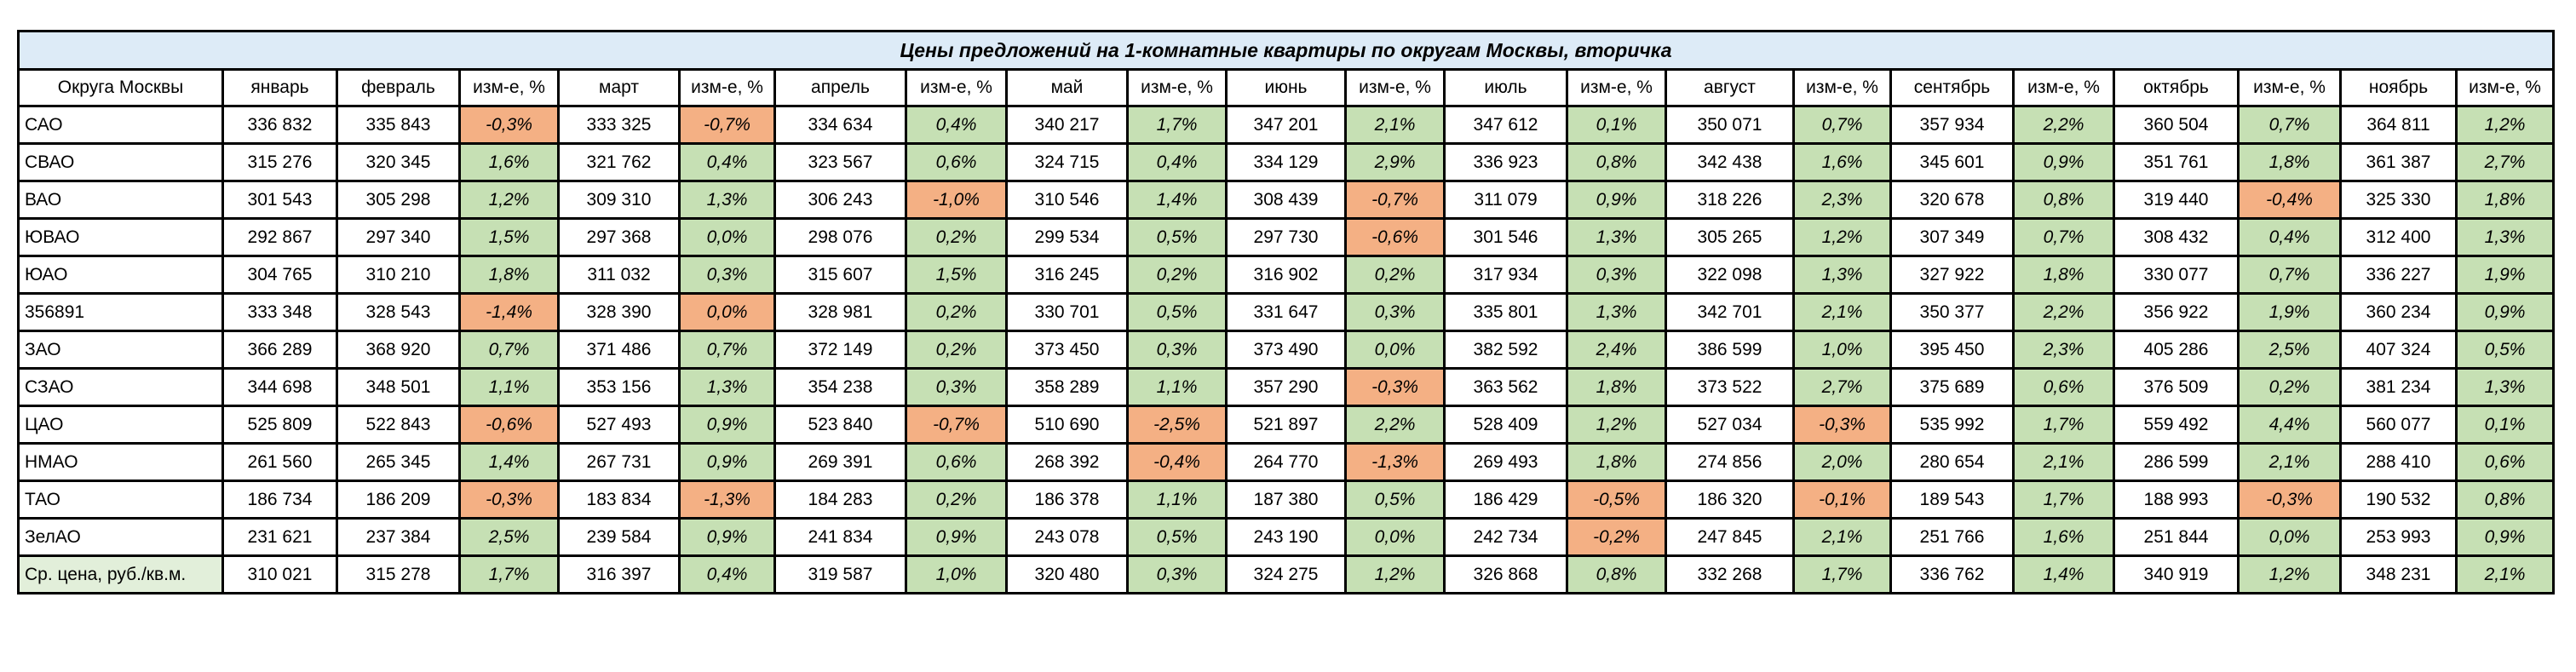 The image size is (2576, 672). Describe the element at coordinates (1842, 350) in the screenshot. I see `change-pct-positive-cell: 1,0%` at that location.